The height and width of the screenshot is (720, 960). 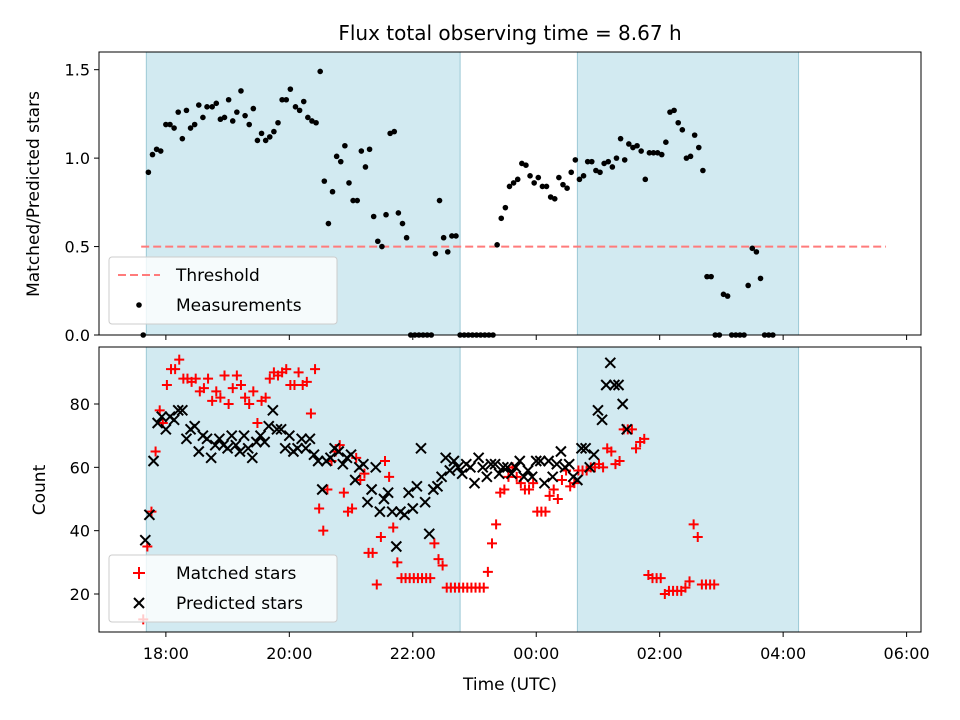 What do you see at coordinates (139, 603) in the screenshot?
I see `predicted-stars-legend-marker` at bounding box center [139, 603].